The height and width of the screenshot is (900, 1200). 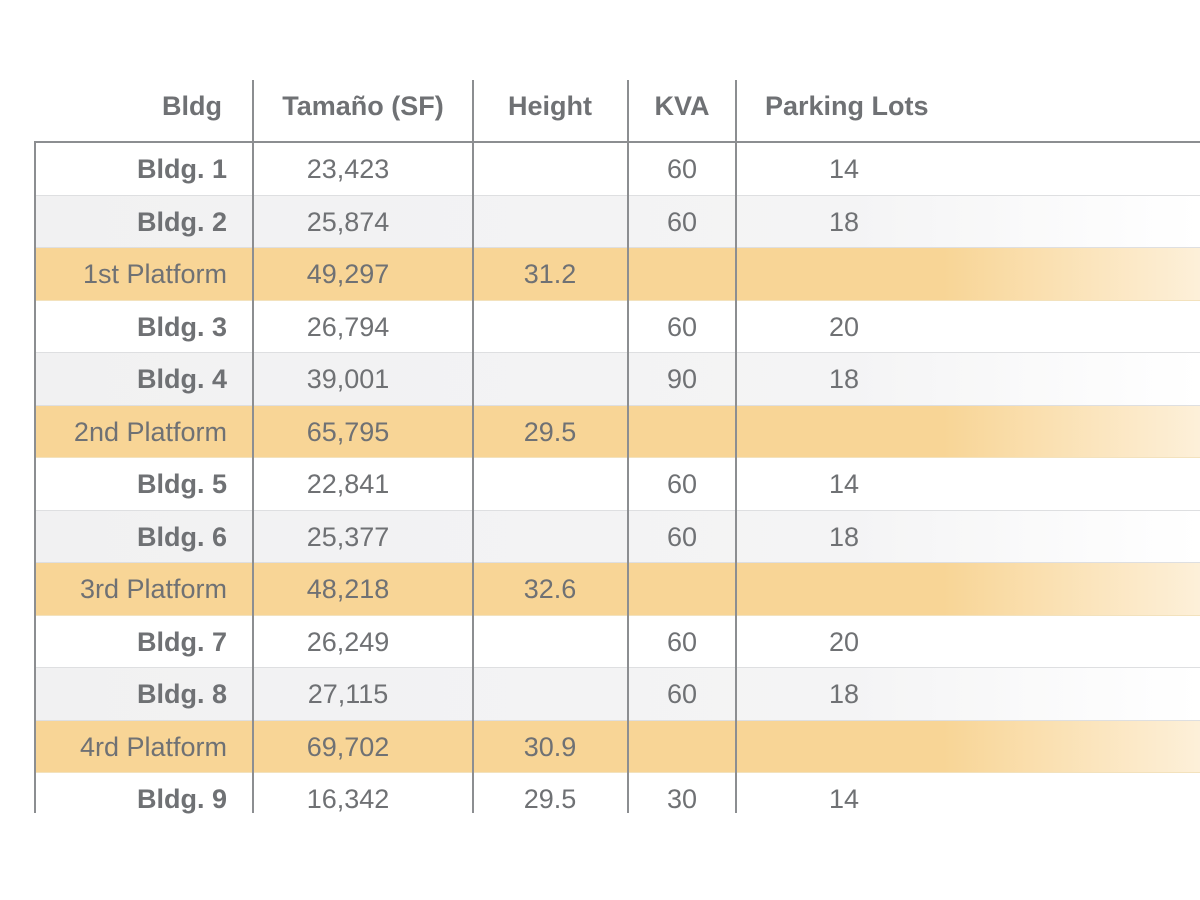 I want to click on cell-kva: 30, so click(x=682, y=799).